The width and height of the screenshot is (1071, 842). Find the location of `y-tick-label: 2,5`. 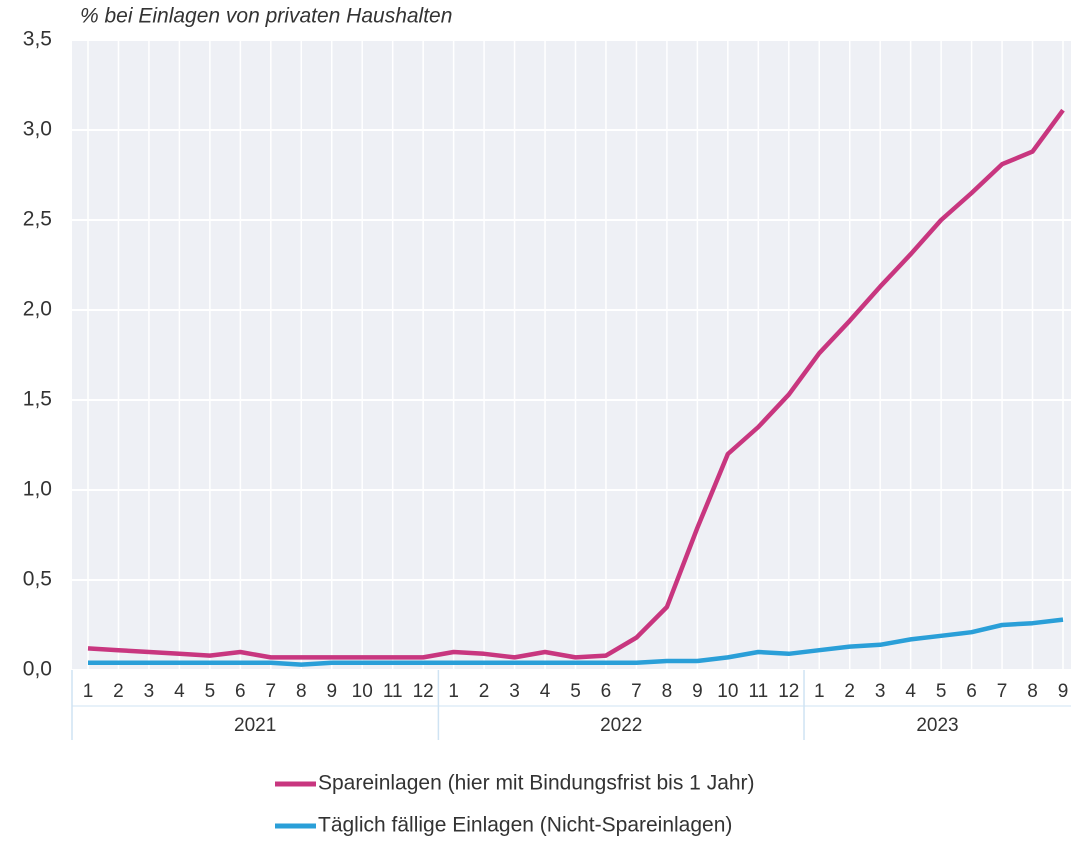

y-tick-label: 2,5 is located at coordinates (37, 219).